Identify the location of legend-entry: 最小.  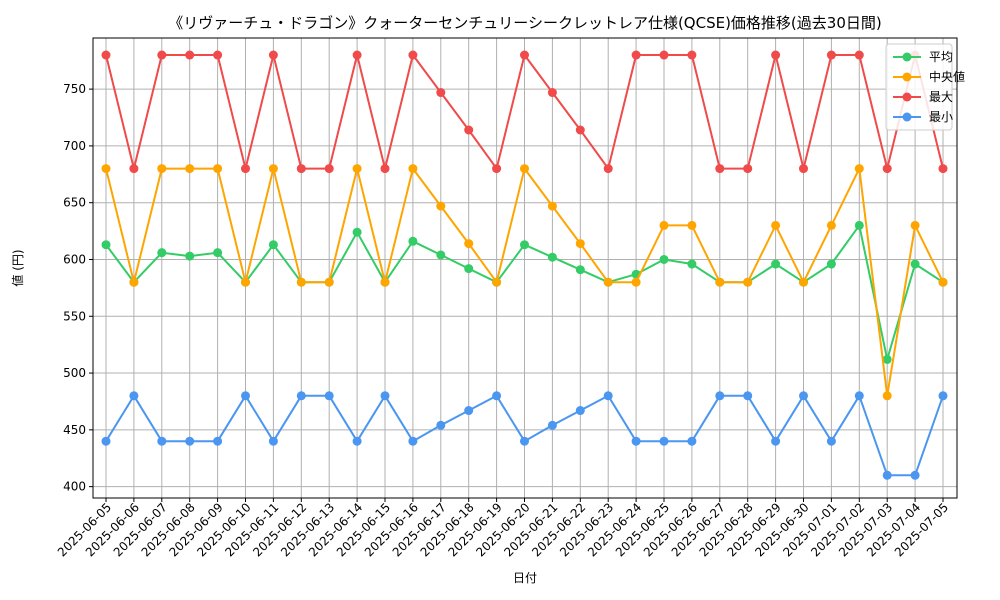
(923, 117).